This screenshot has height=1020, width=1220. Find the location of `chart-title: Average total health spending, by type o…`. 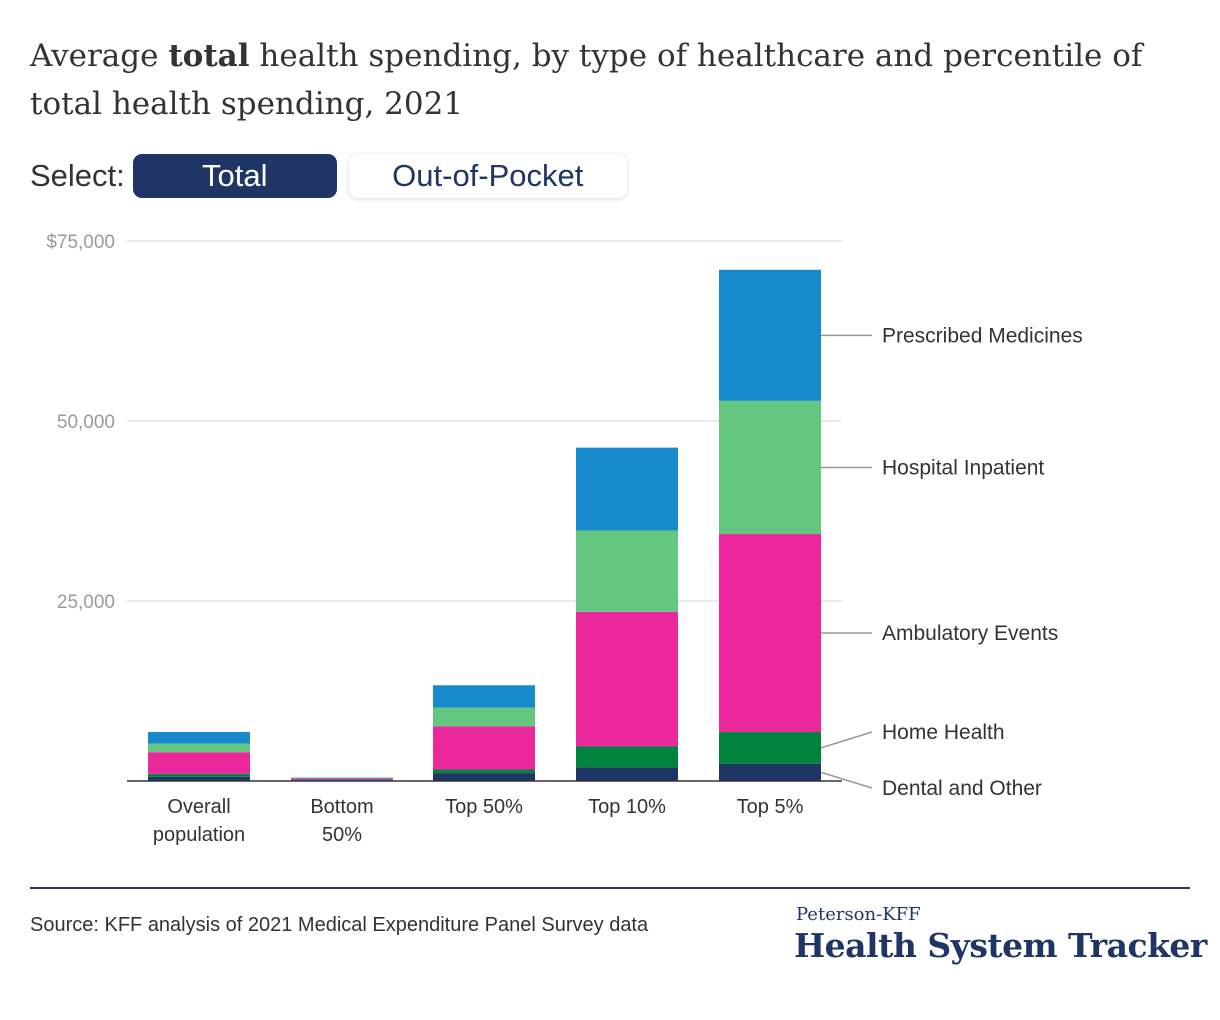

chart-title: Average total health spending, by type o… is located at coordinates (615, 80).